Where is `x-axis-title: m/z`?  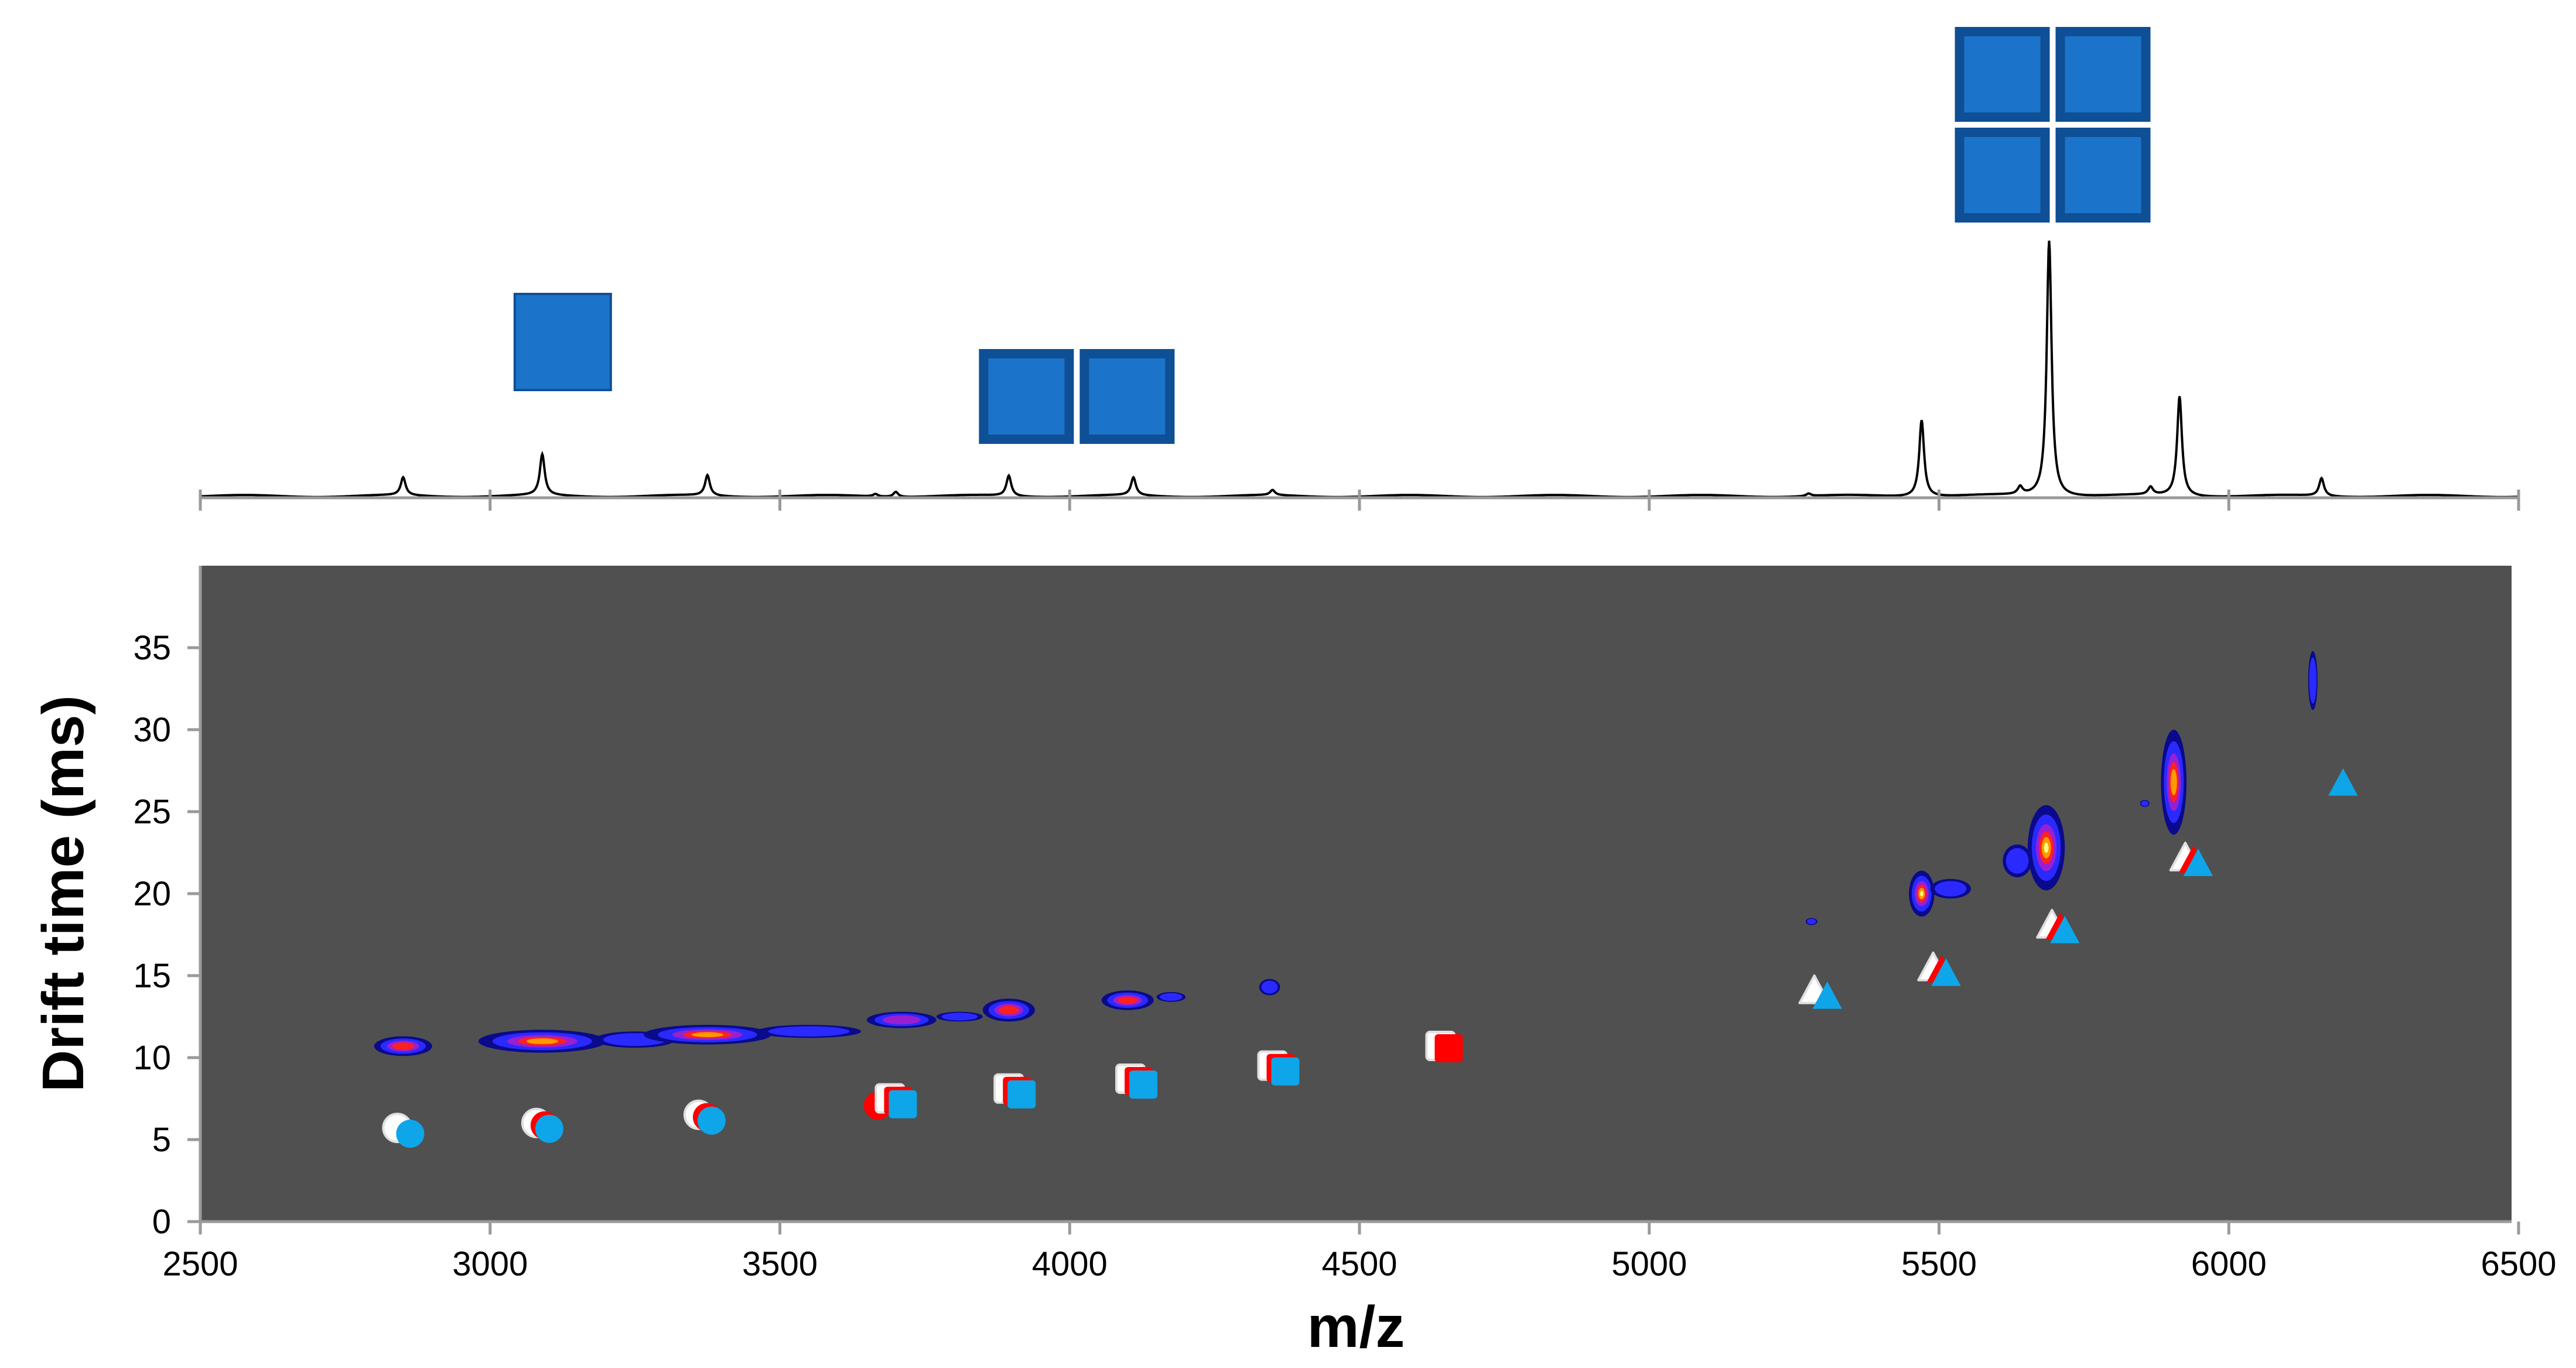
x-axis-title: m/z is located at coordinates (1356, 1327).